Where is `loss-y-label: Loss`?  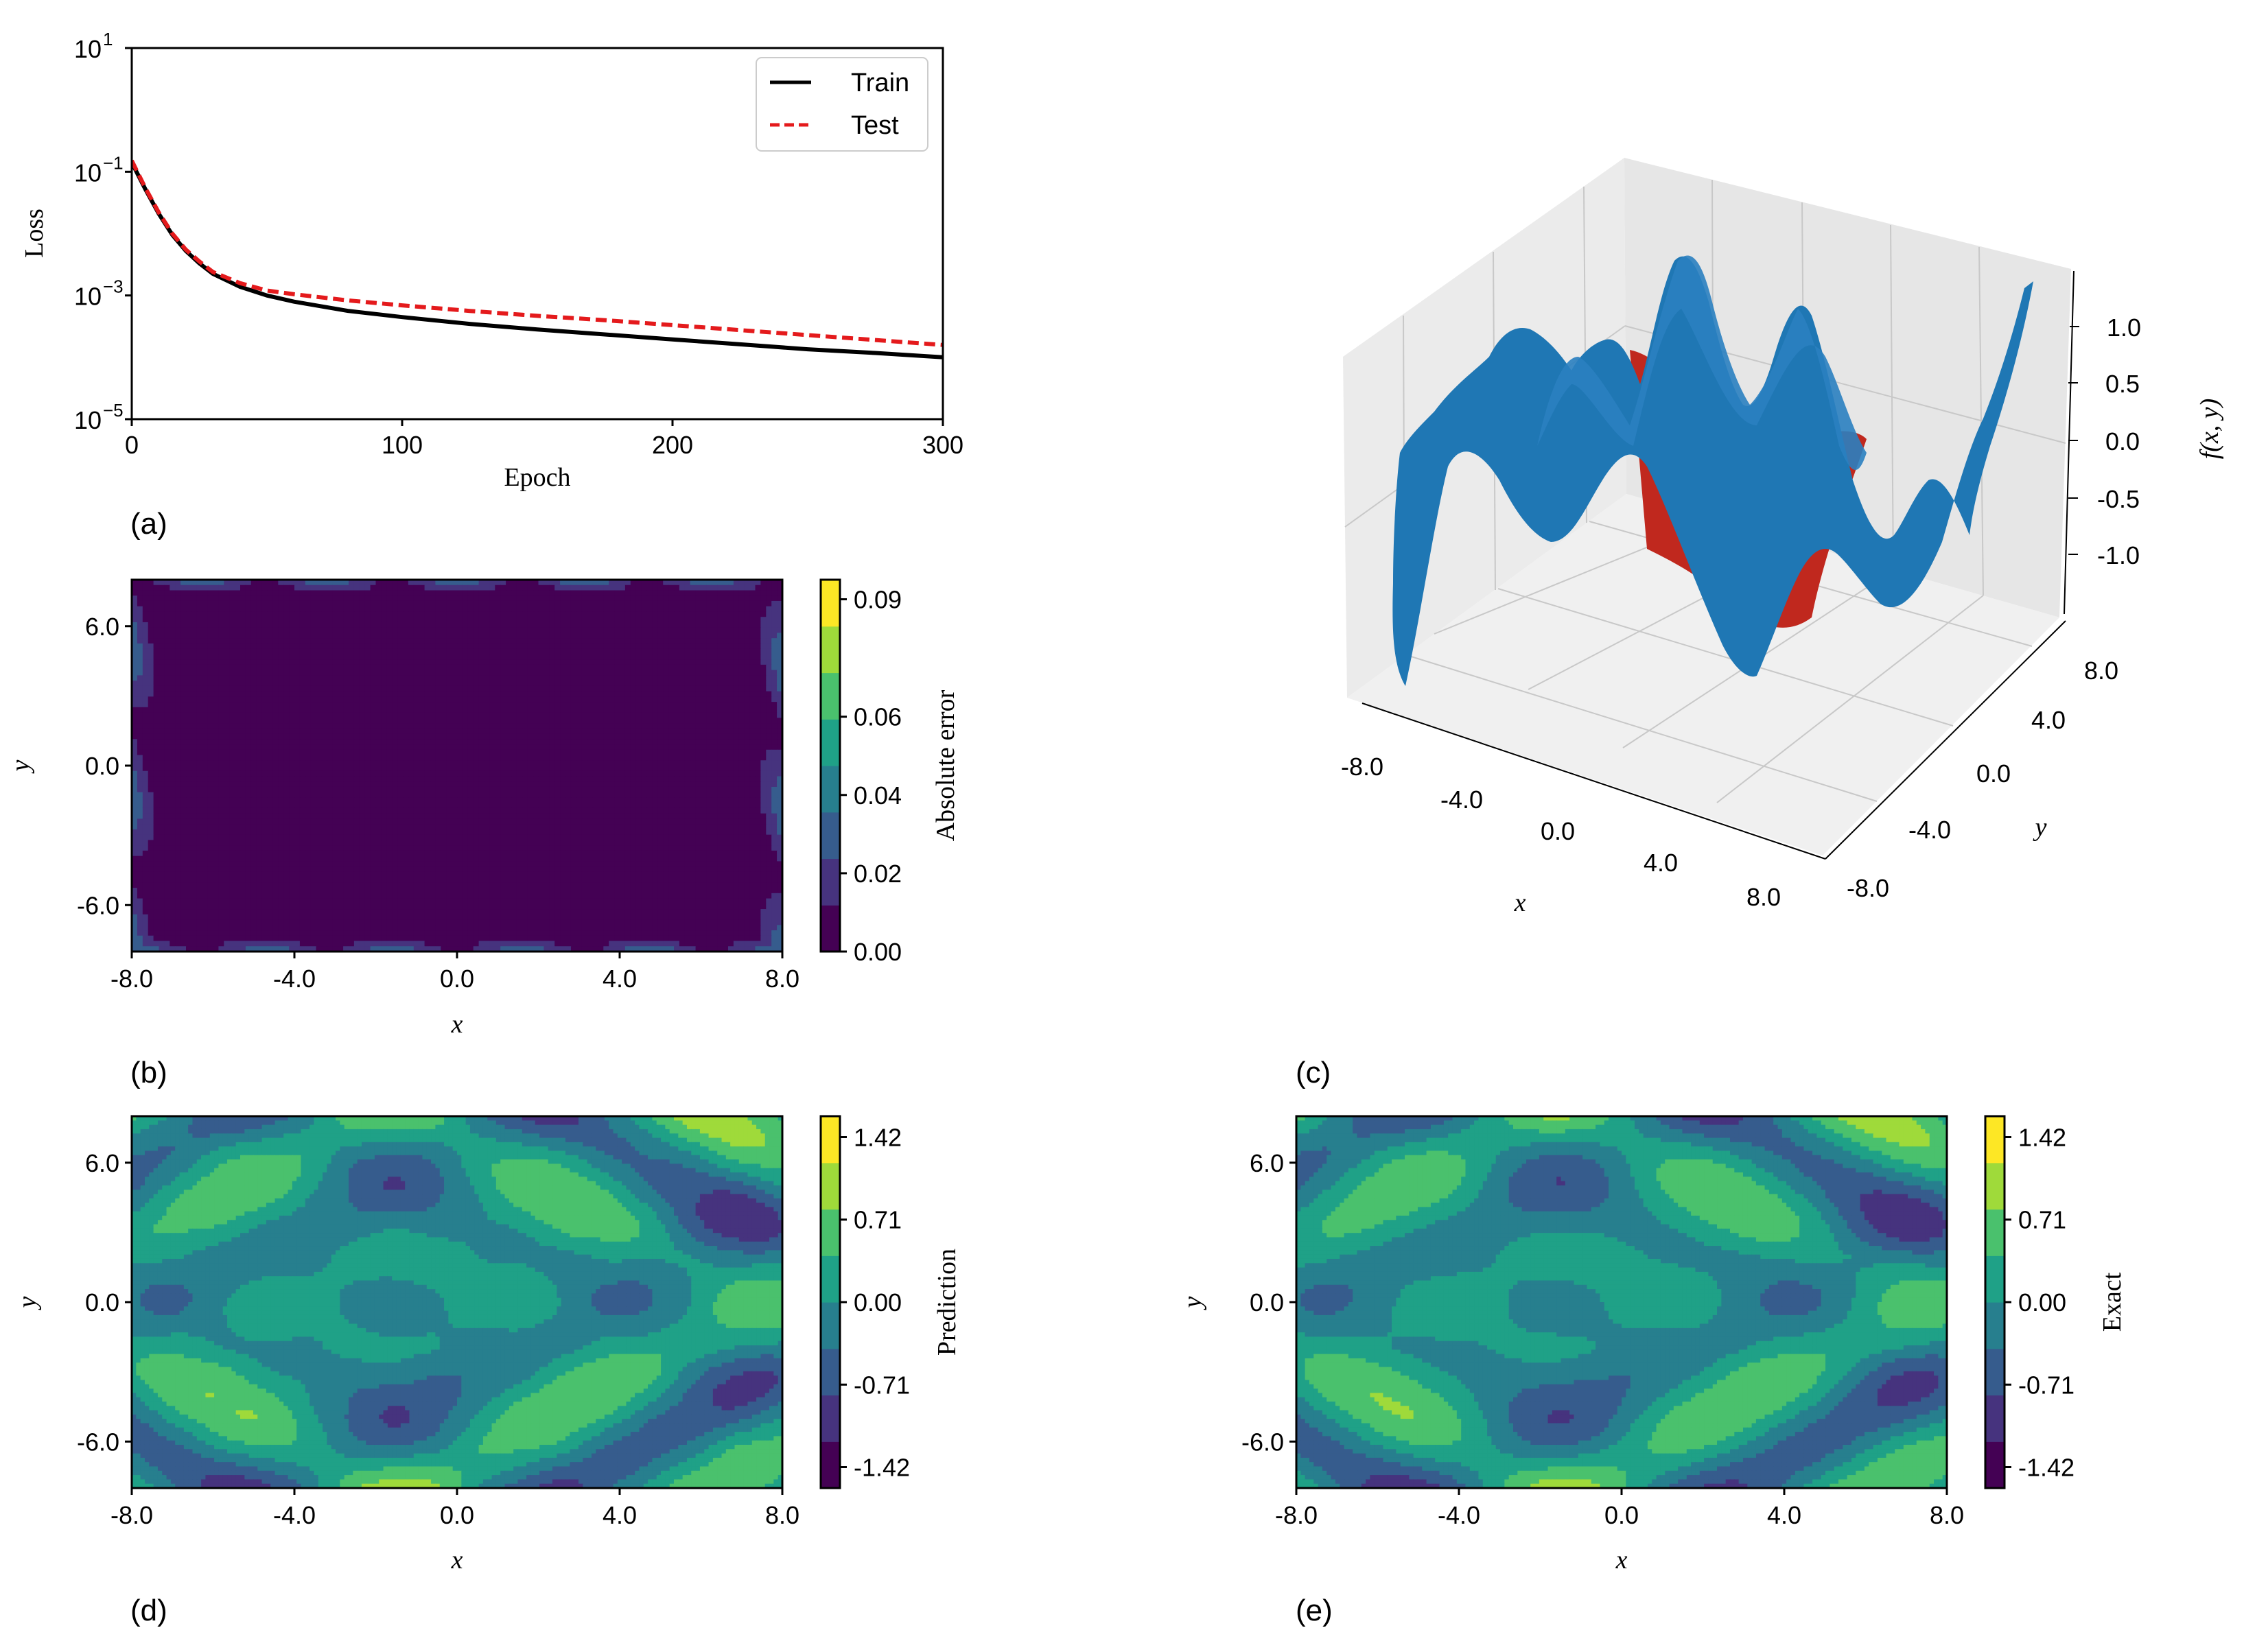
loss-y-label: Loss is located at coordinates (34, 233).